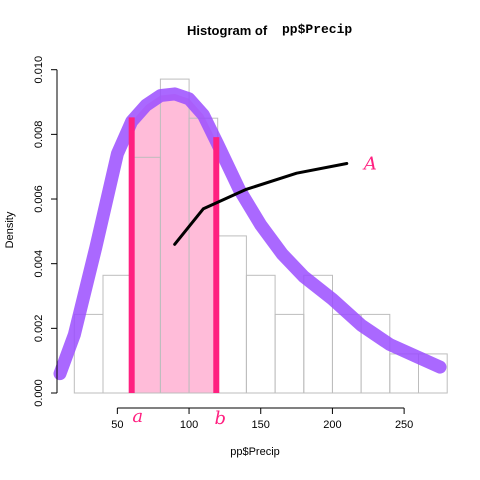  I want to click on annotation-group: A, so click(275, 199).